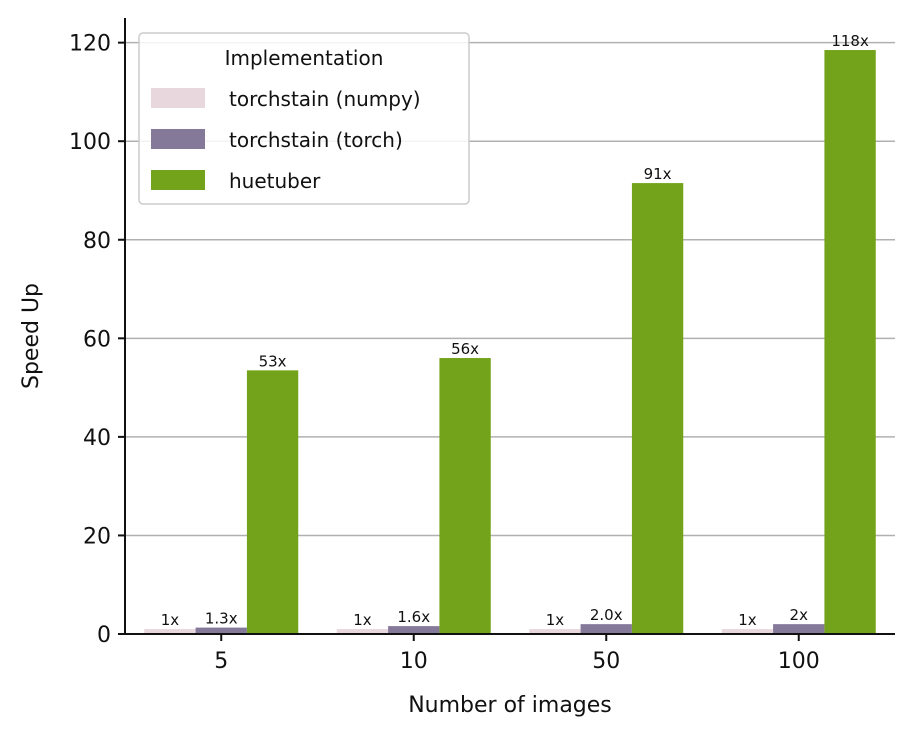 This screenshot has width=919, height=738. Describe the element at coordinates (799, 629) in the screenshot. I see `bar-torchstain-torch--100` at that location.